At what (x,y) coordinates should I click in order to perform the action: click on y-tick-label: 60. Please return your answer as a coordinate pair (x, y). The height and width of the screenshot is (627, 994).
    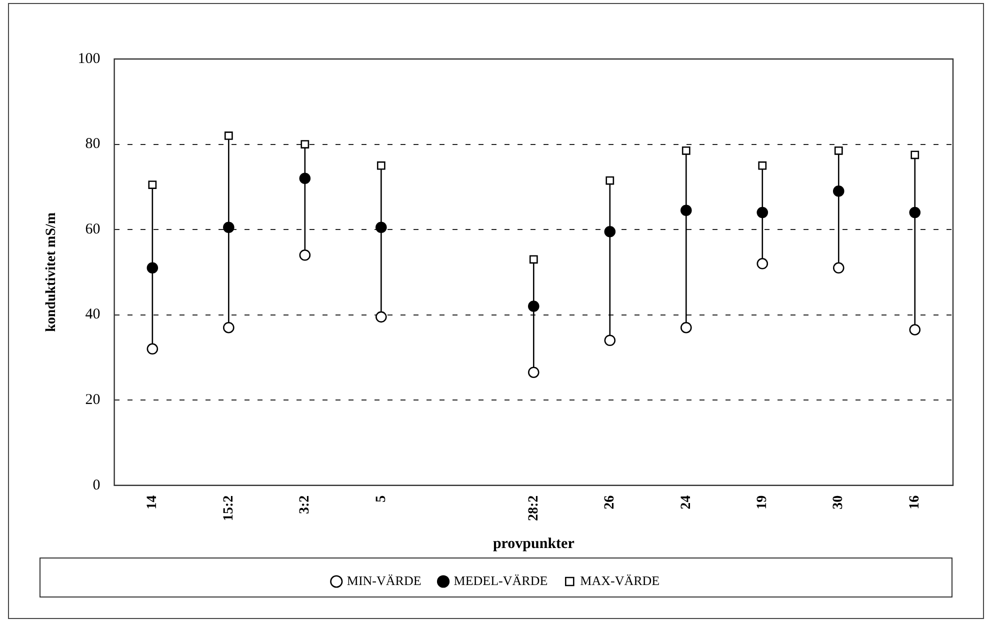
    Looking at the image, I should click on (92, 229).